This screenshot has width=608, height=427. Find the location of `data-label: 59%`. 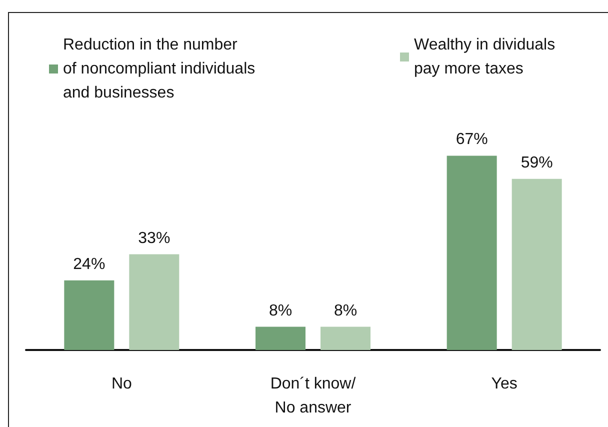

data-label: 59% is located at coordinates (536, 163).